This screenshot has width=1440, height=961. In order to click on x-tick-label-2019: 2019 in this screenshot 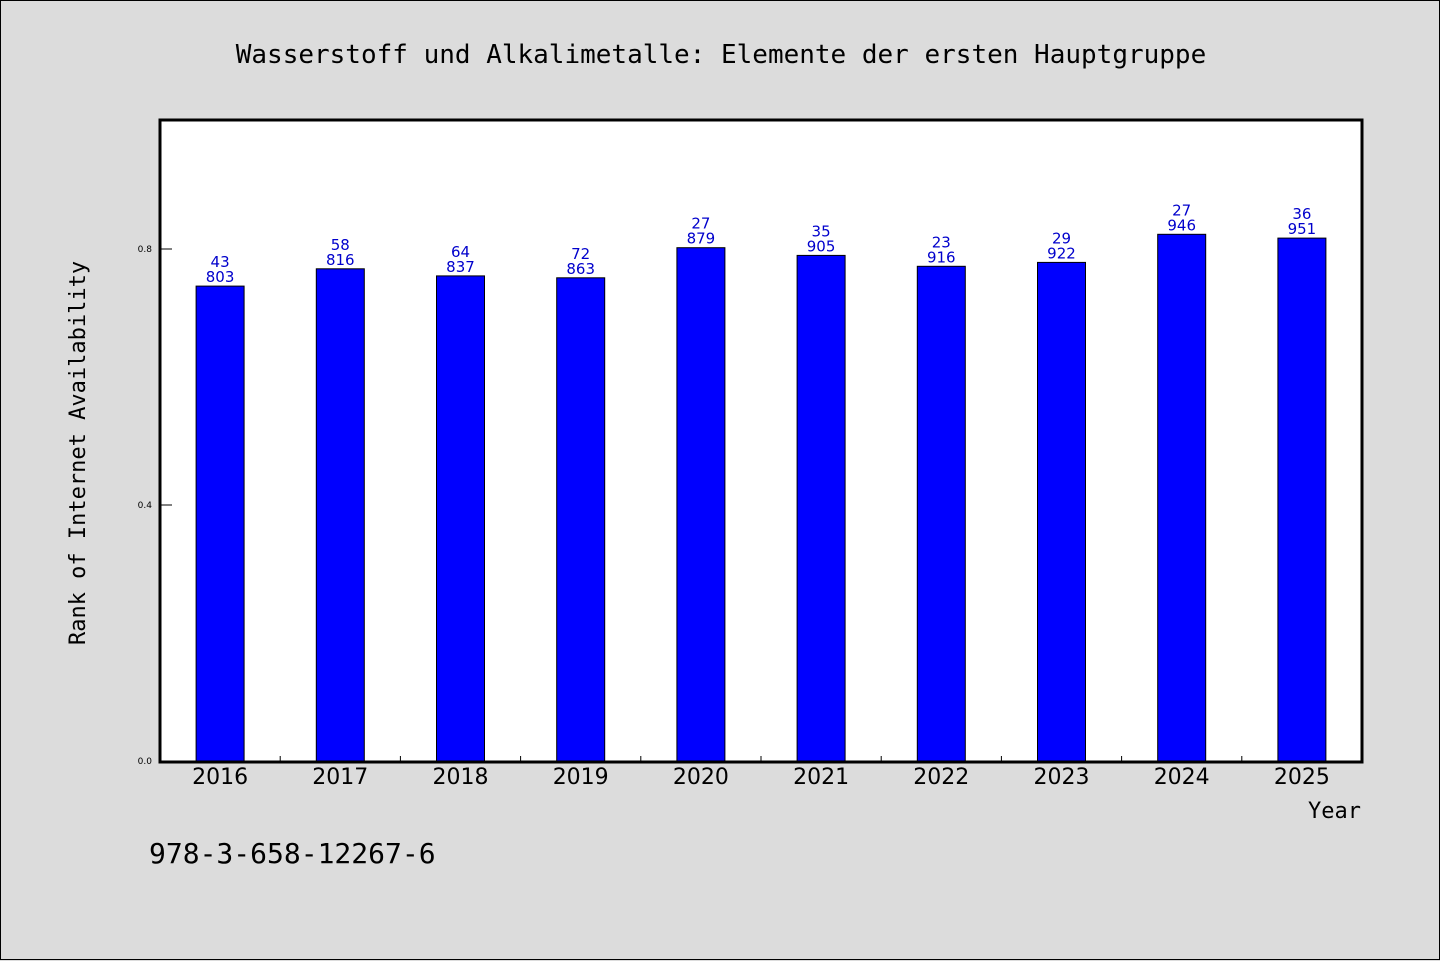, I will do `click(581, 777)`.